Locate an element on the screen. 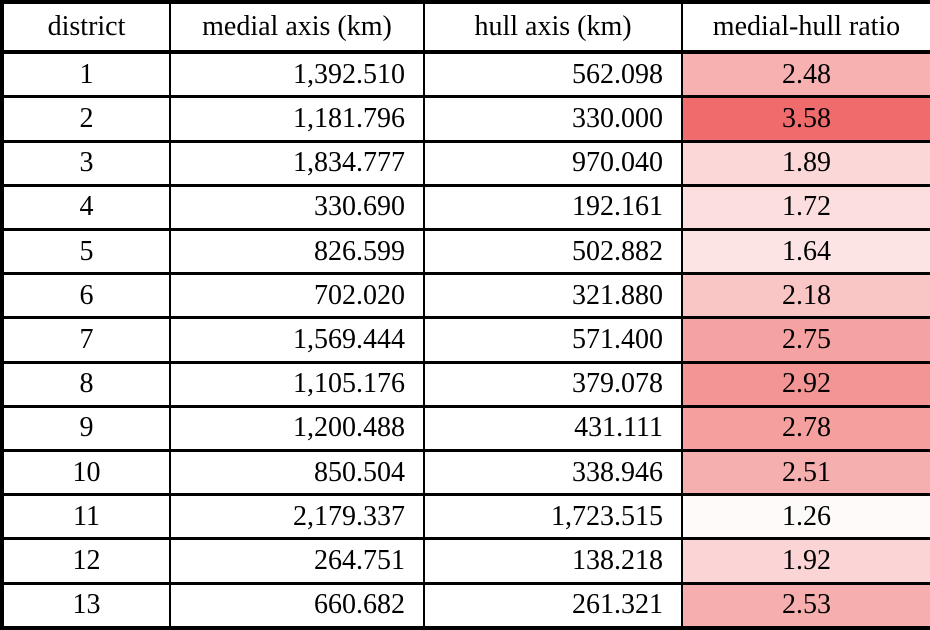  district-cell: 4 is located at coordinates (86, 207).